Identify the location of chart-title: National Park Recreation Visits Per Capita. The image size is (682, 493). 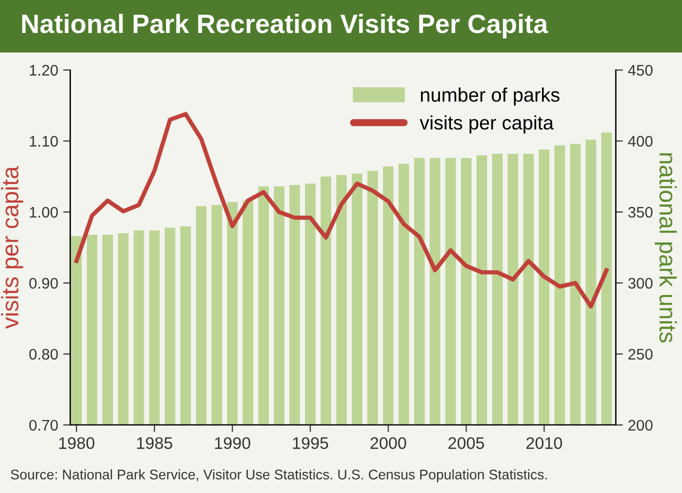
(285, 26).